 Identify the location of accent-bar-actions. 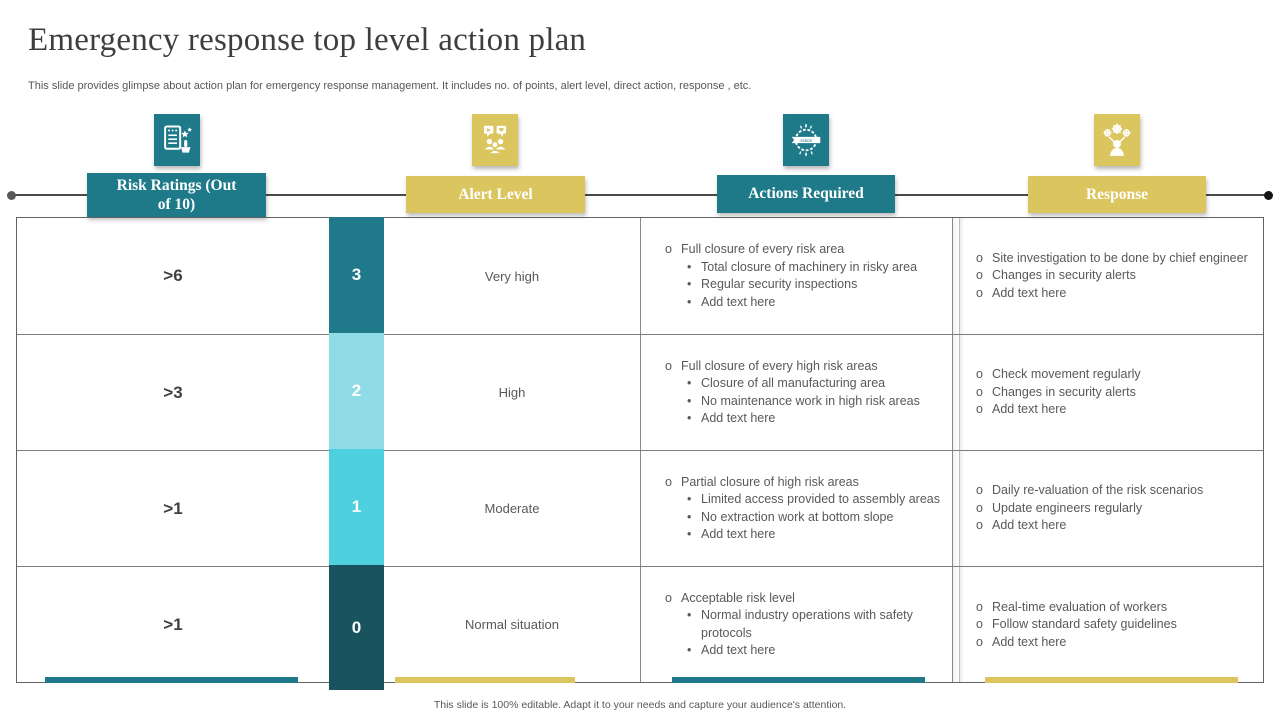
(798, 680).